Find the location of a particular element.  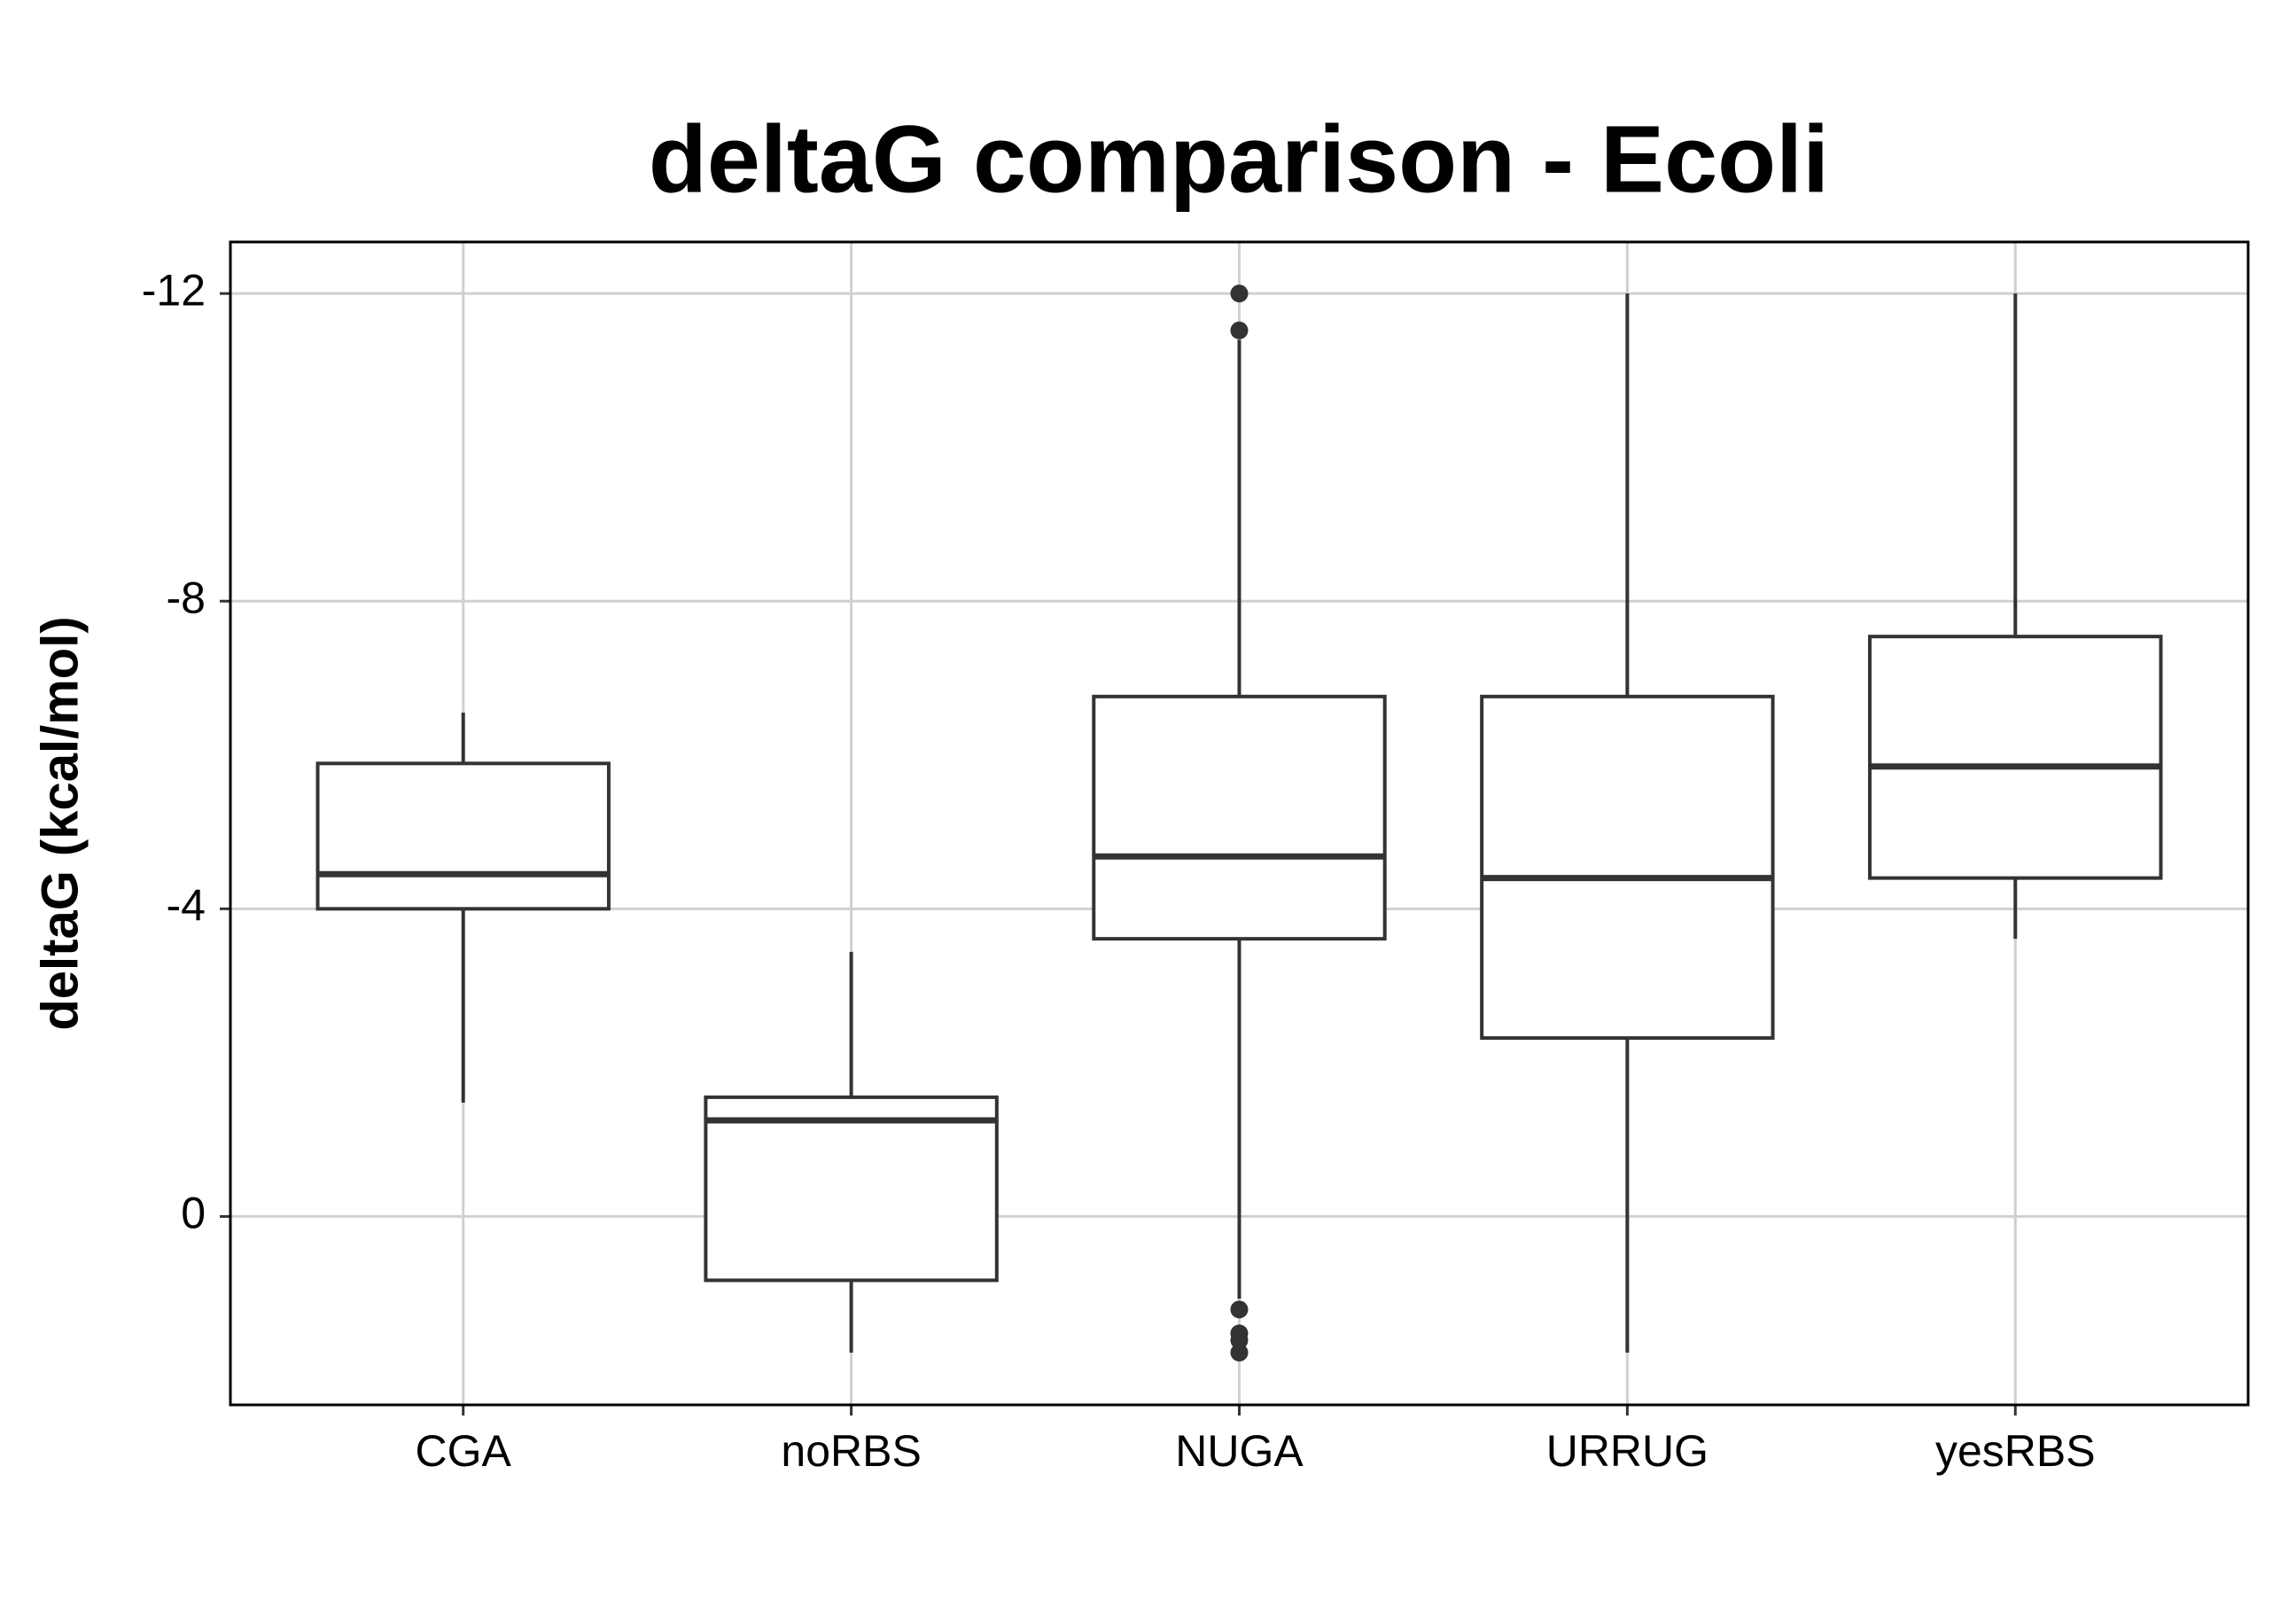

x-tick-label: yesRBS is located at coordinates (2015, 1451).